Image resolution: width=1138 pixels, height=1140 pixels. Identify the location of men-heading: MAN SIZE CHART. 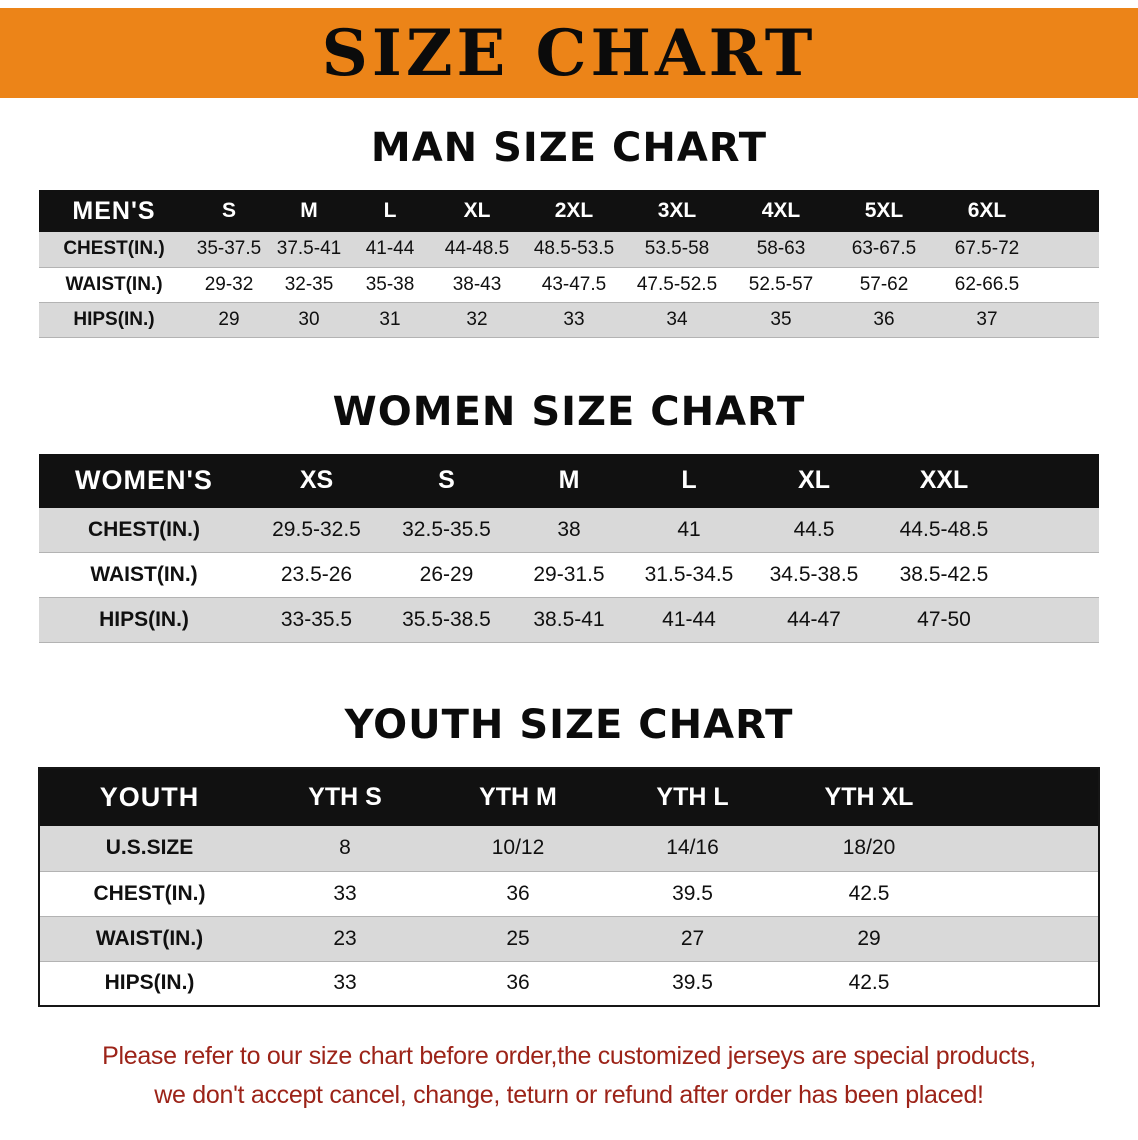
(569, 148).